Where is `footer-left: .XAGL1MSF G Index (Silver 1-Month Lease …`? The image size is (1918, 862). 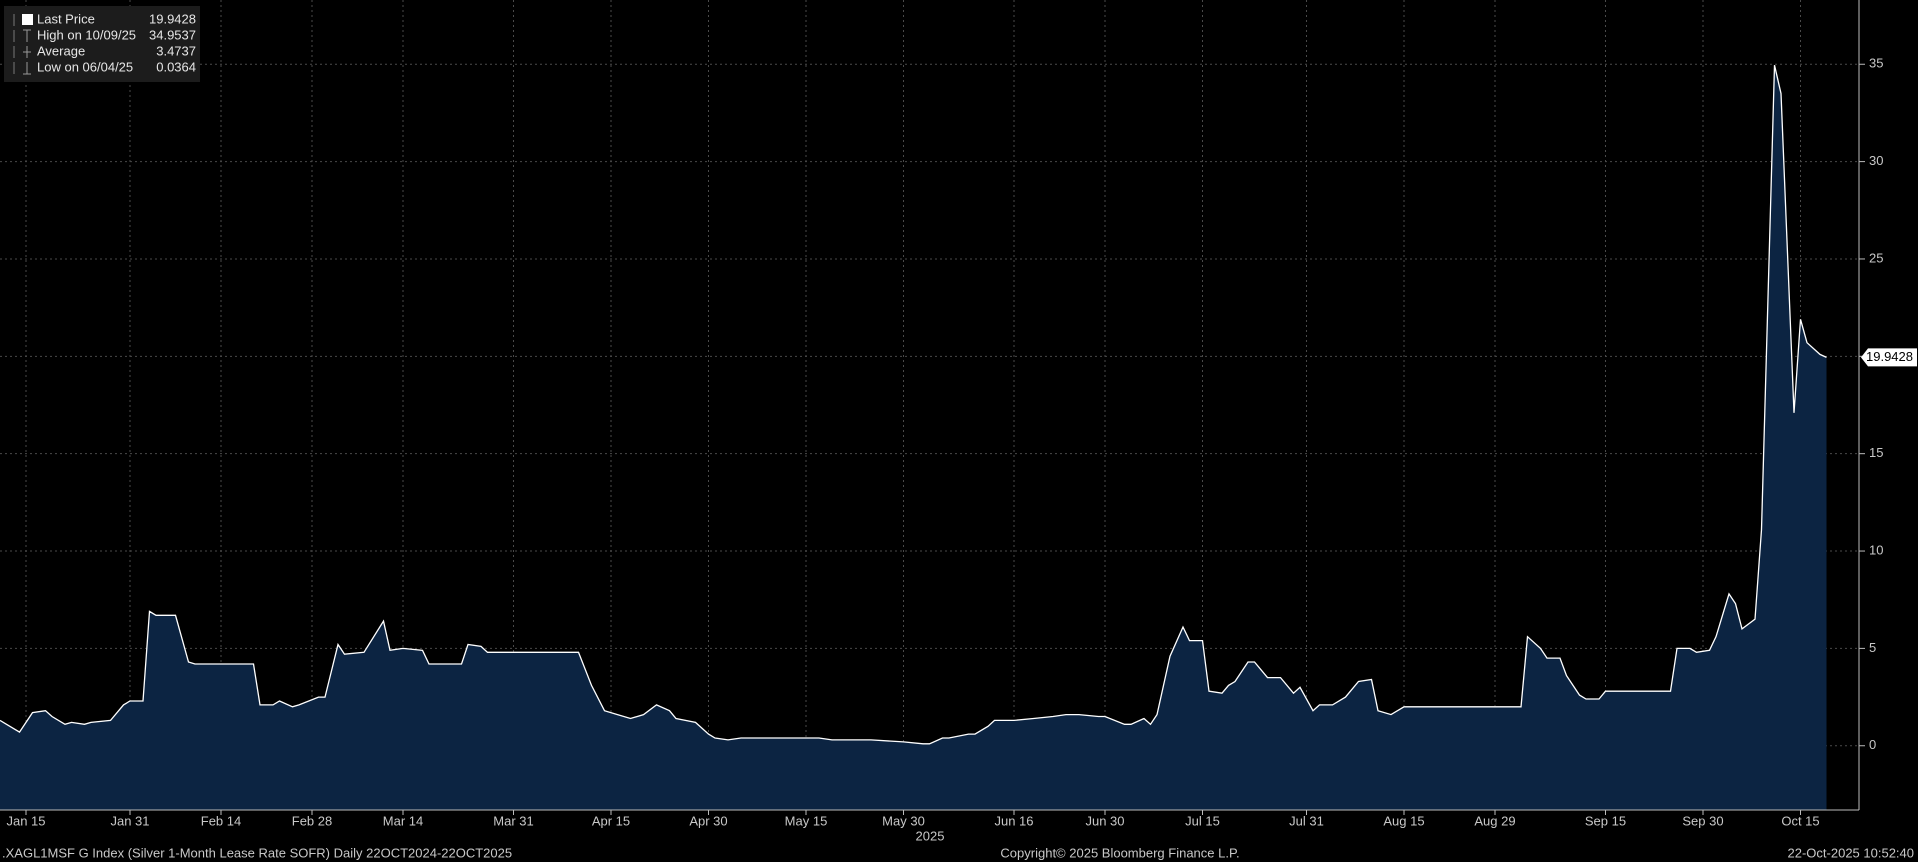
footer-left: .XAGL1MSF G Index (Silver 1-Month Lease … is located at coordinates (257, 852).